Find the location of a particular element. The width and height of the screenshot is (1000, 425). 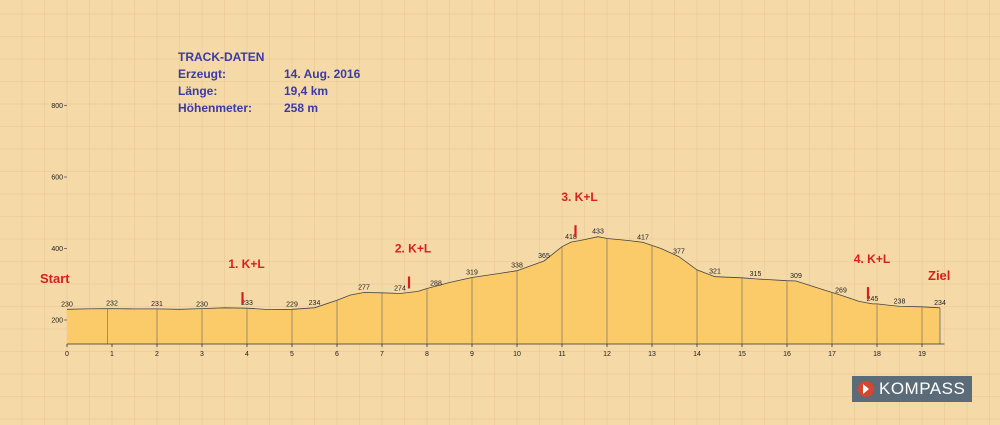

x-tick-label: 0 is located at coordinates (67, 354).